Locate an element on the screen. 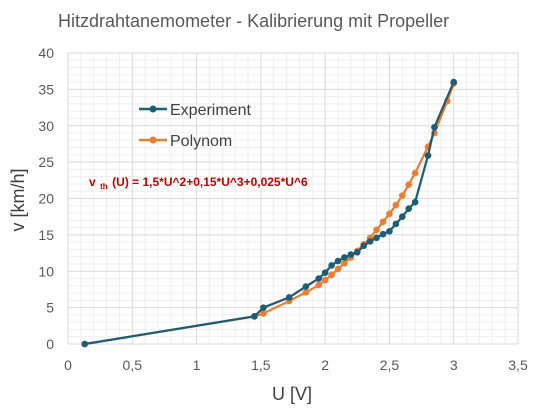  legend: Experiment Polynom is located at coordinates (195, 126).